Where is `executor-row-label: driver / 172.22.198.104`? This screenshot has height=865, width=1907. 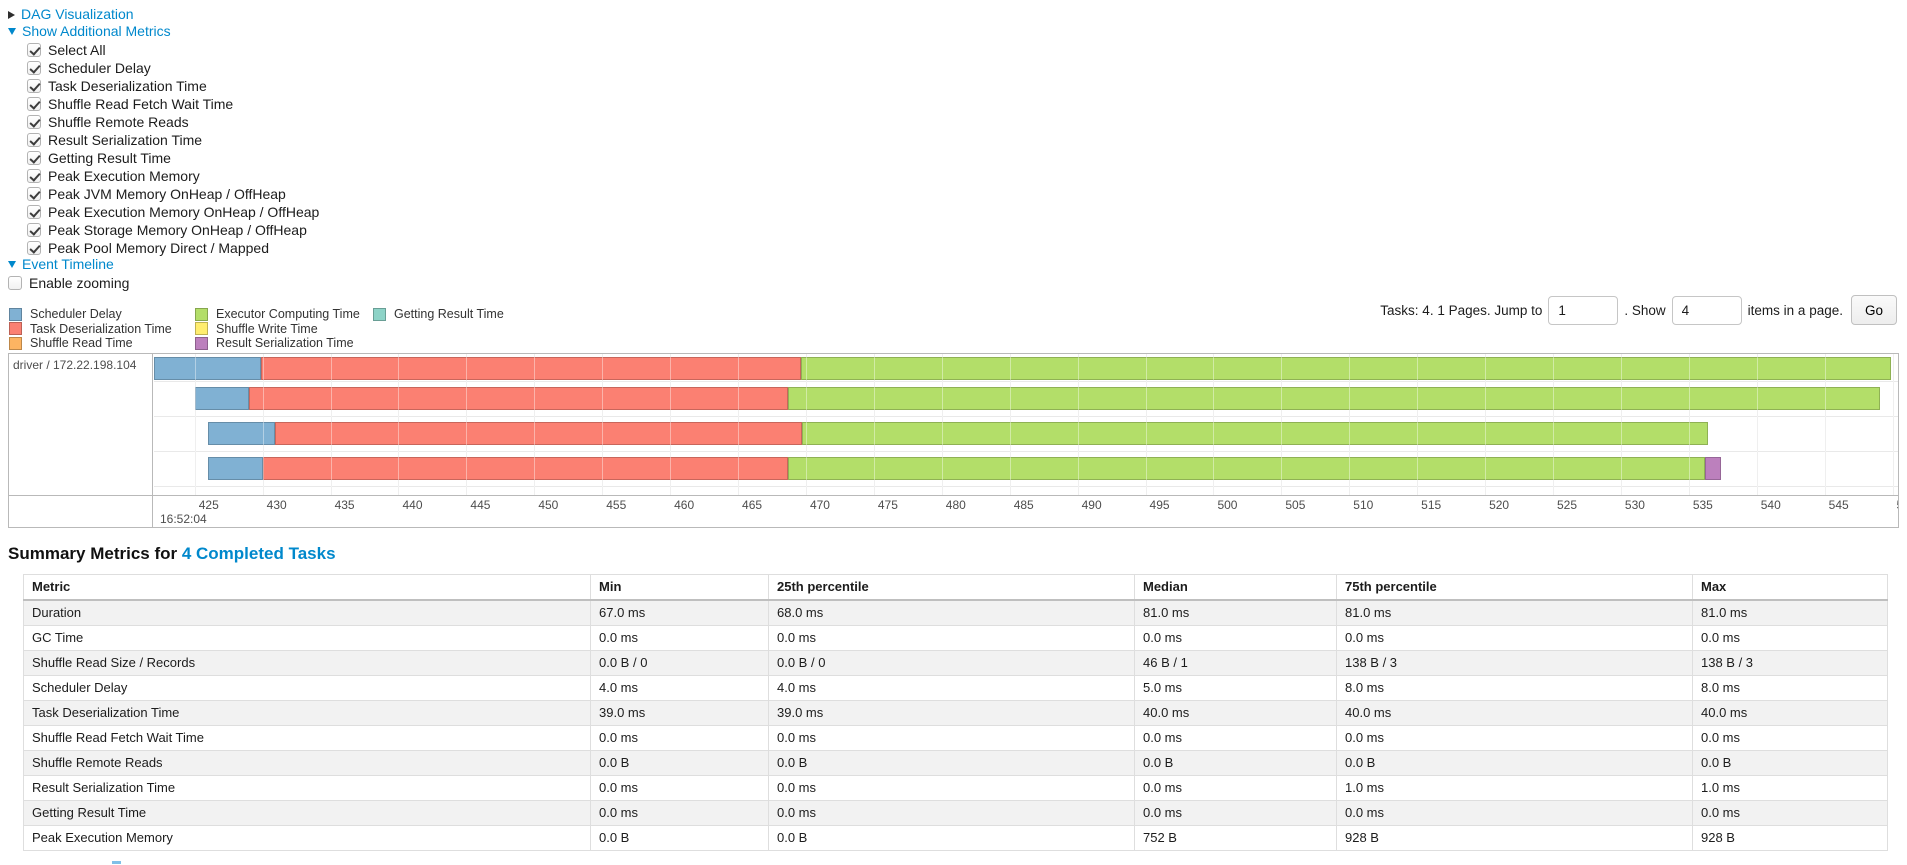 executor-row-label: driver / 172.22.198.104 is located at coordinates (75, 365).